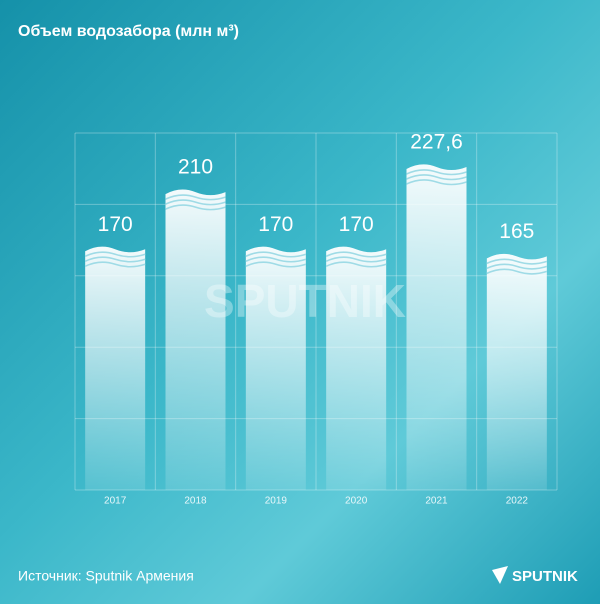 The width and height of the screenshot is (600, 604). I want to click on logo: SPUTNIK, so click(545, 576).